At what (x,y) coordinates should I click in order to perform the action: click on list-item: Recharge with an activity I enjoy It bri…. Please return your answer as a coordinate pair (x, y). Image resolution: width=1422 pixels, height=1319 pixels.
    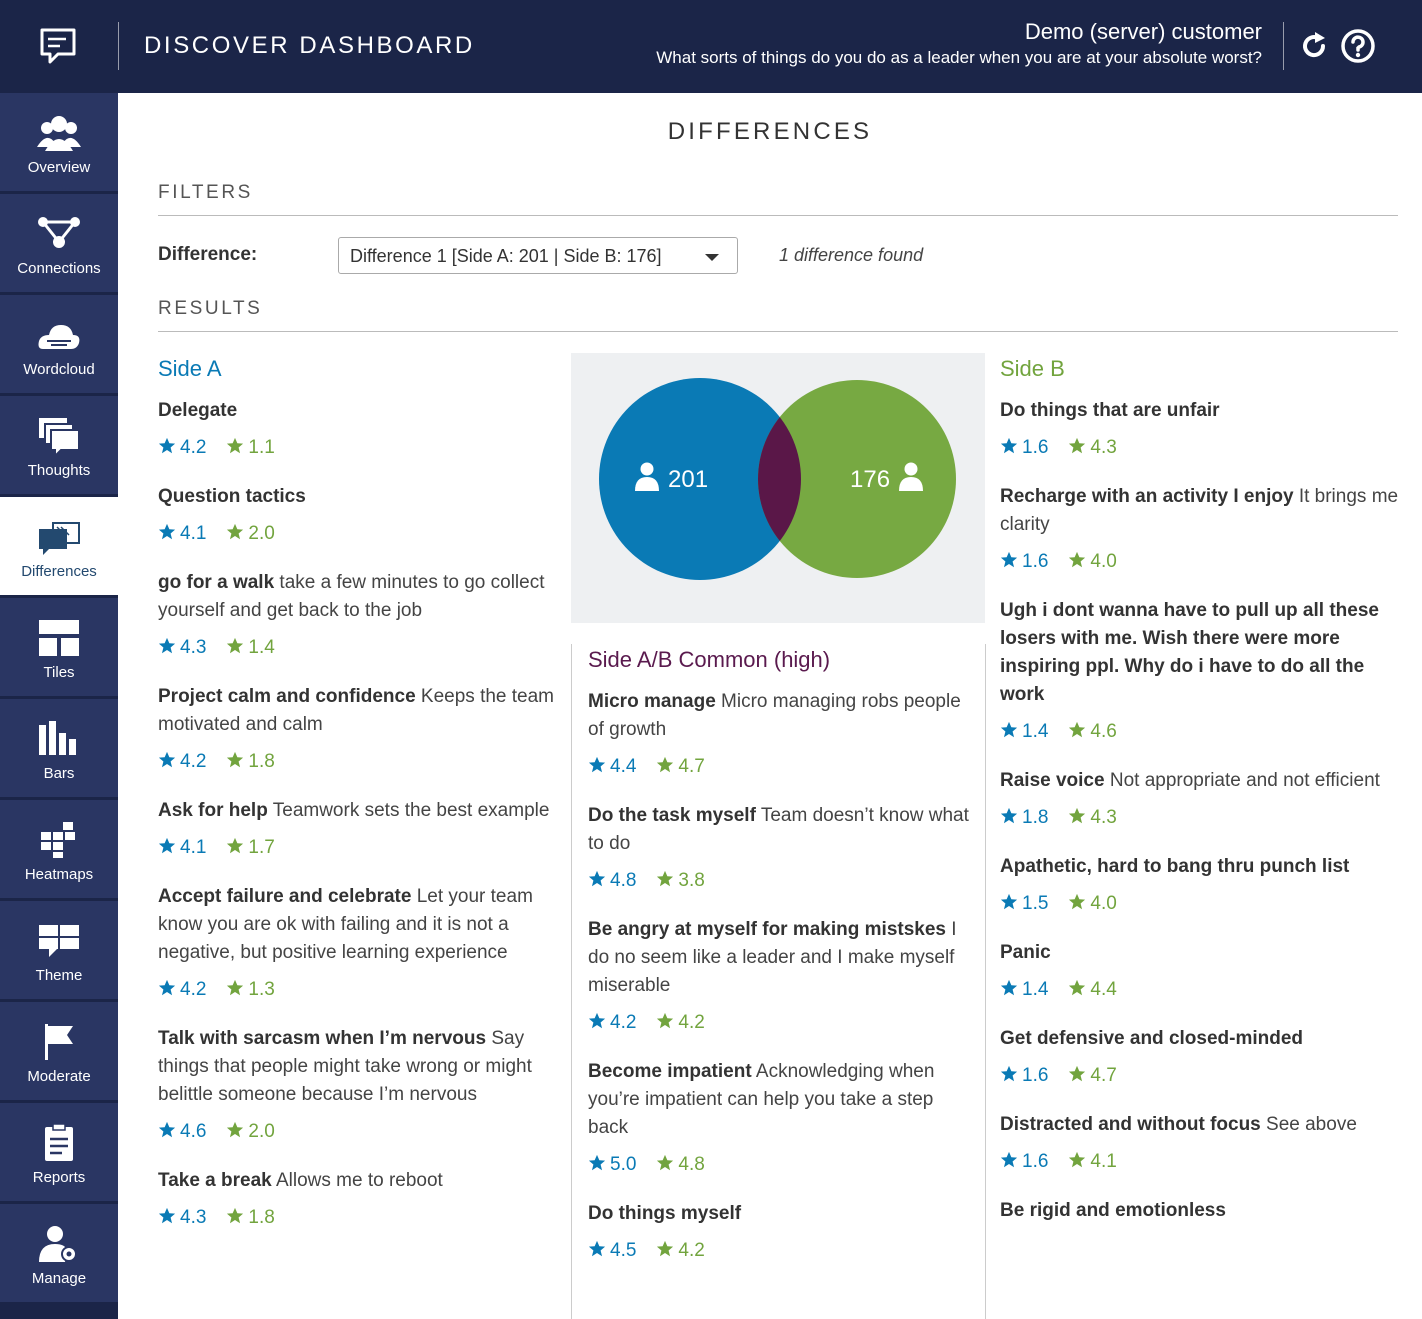
    Looking at the image, I should click on (1200, 530).